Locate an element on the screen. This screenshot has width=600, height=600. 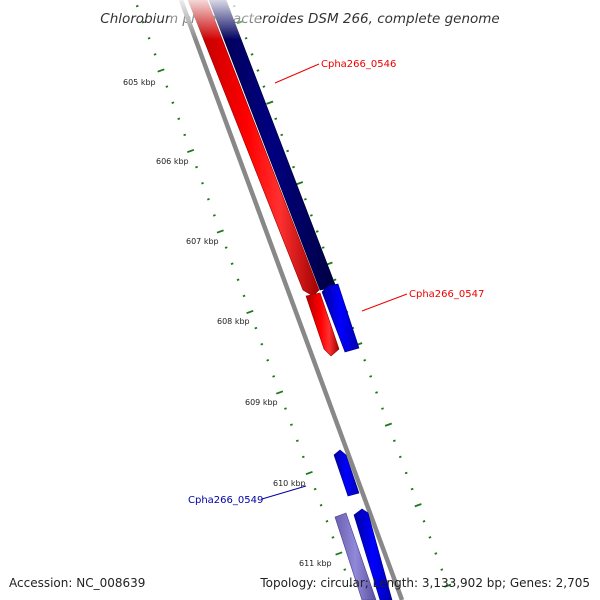
tick-label: 607 kbp is located at coordinates (202, 241).